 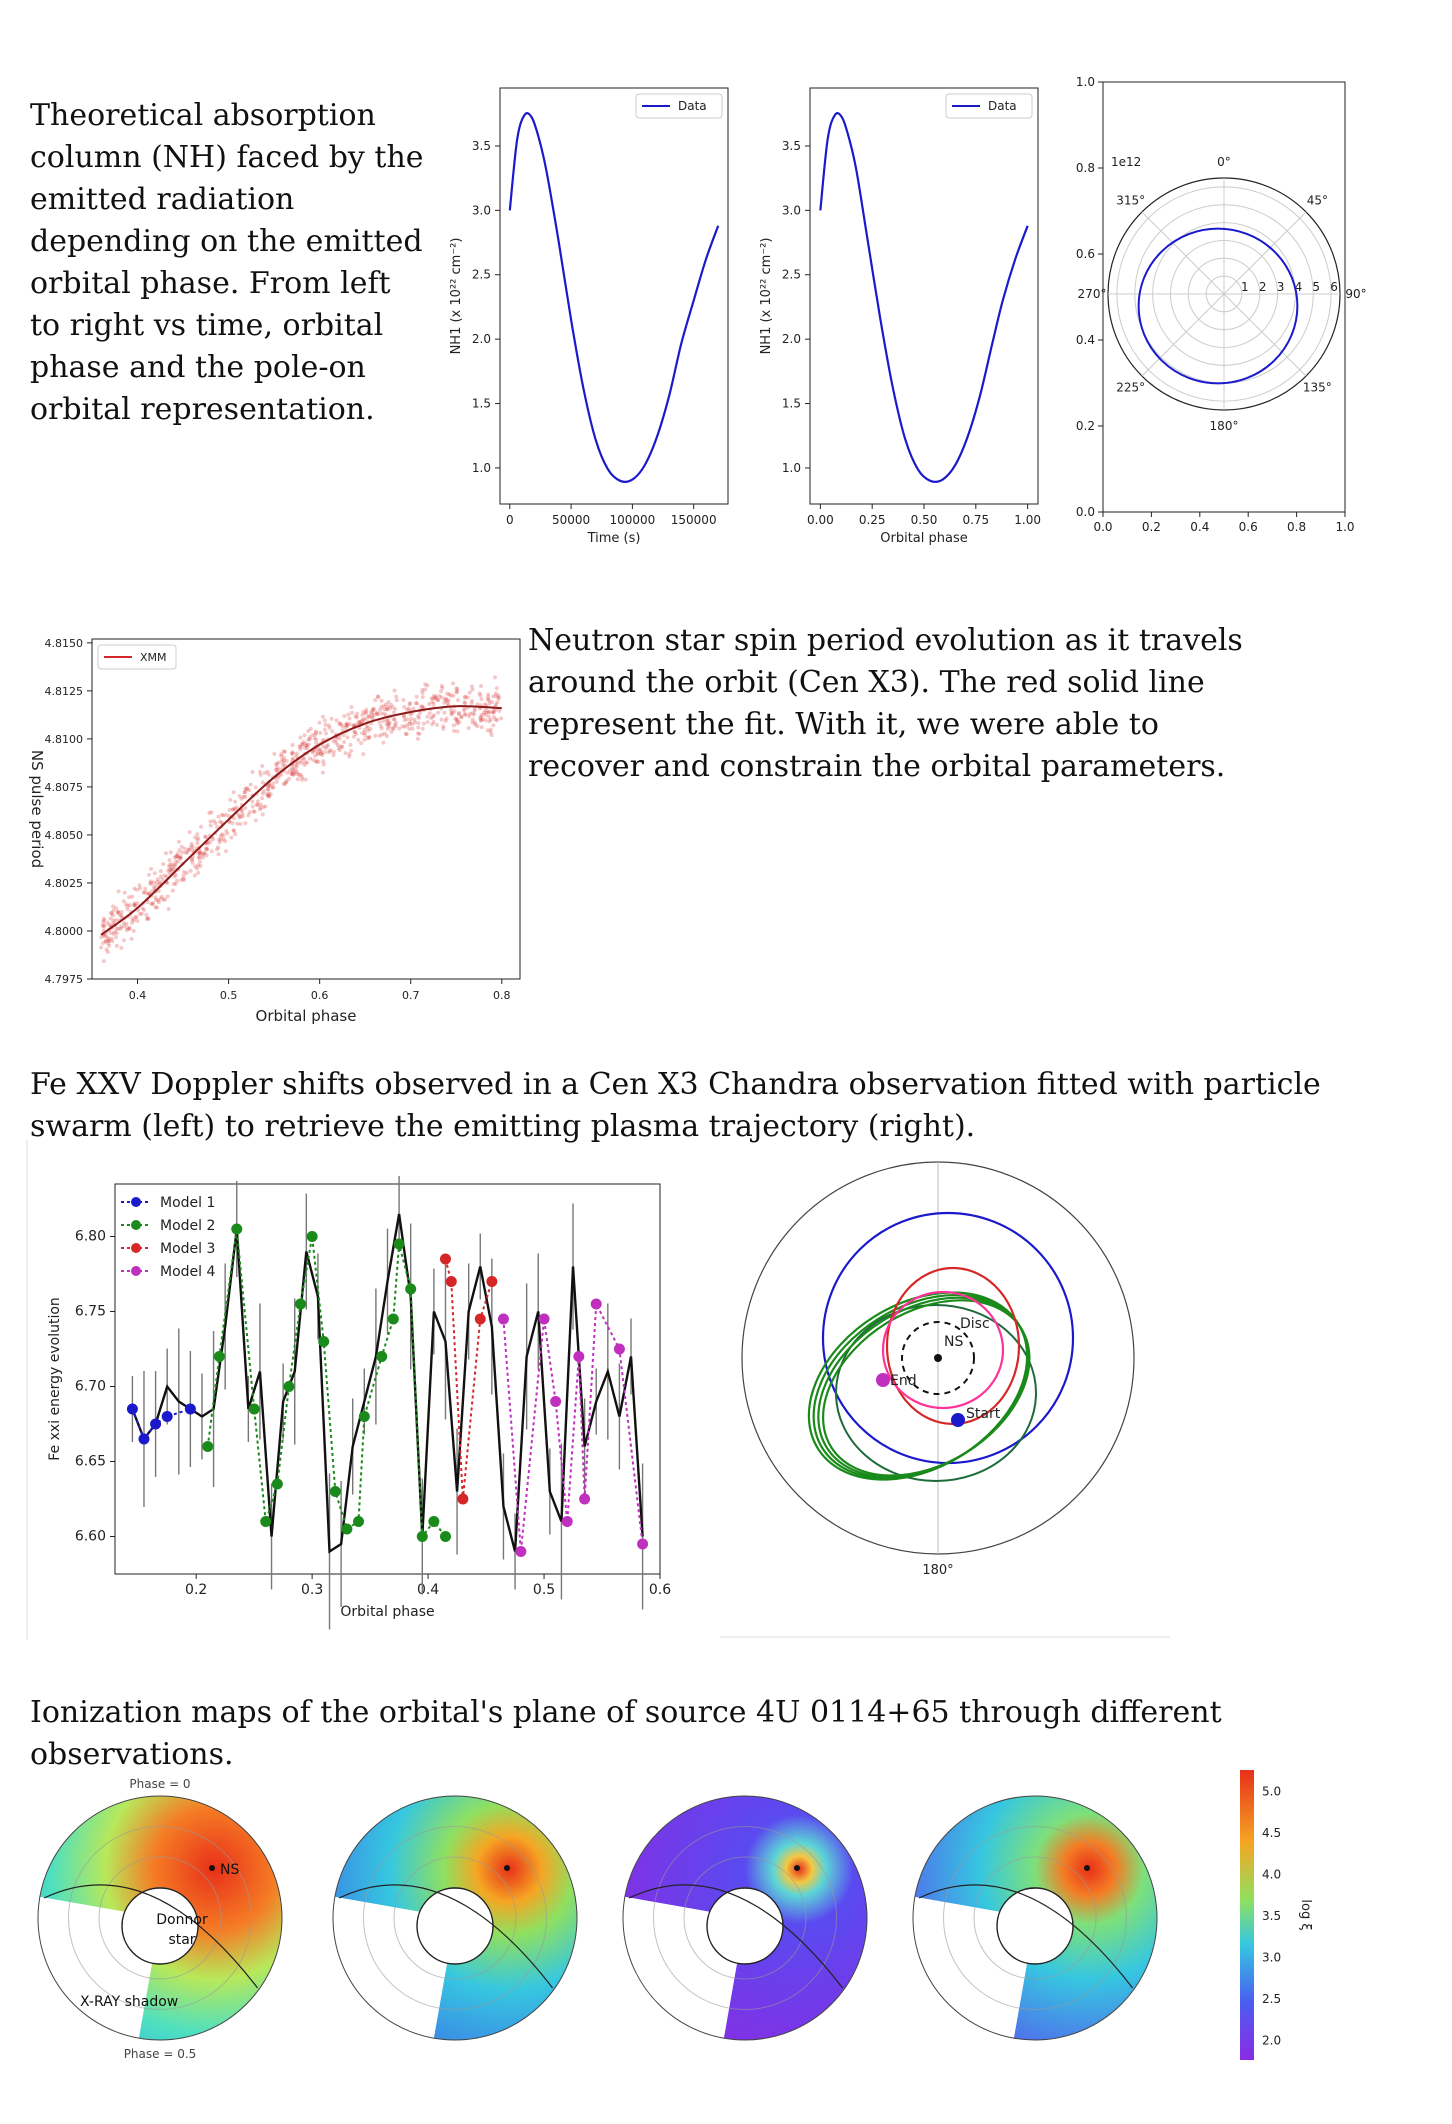 What do you see at coordinates (694, 520) in the screenshot?
I see `x-tick-label: 150000` at bounding box center [694, 520].